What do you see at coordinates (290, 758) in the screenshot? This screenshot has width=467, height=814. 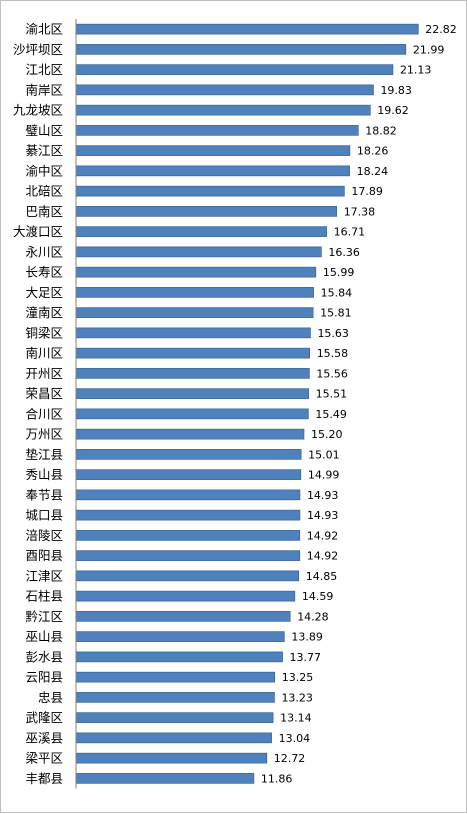 I see `value-label: 12.72` at bounding box center [290, 758].